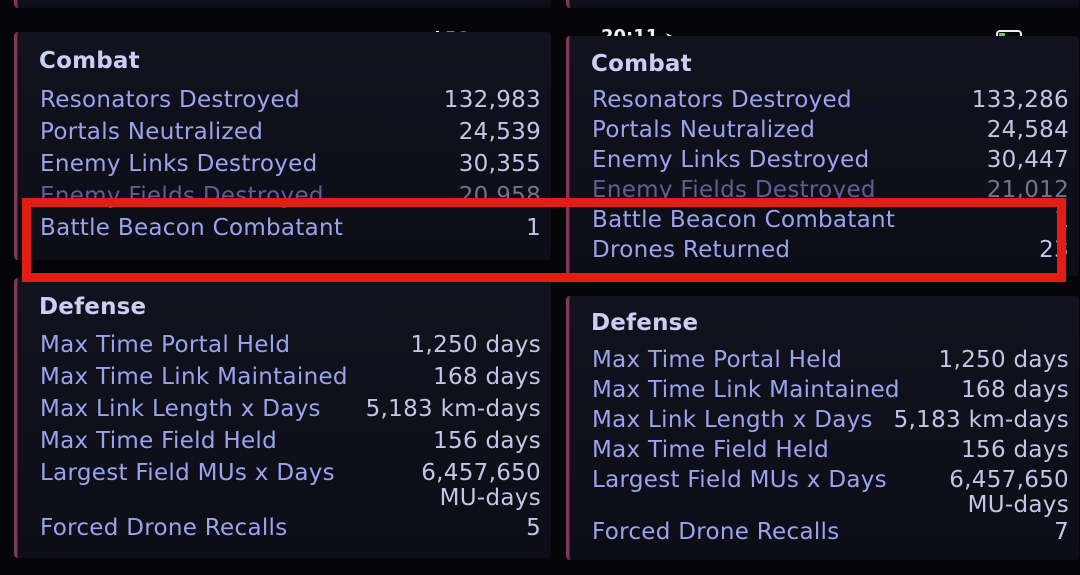  Describe the element at coordinates (499, 132) in the screenshot. I see `stat-value: 24,539` at that location.